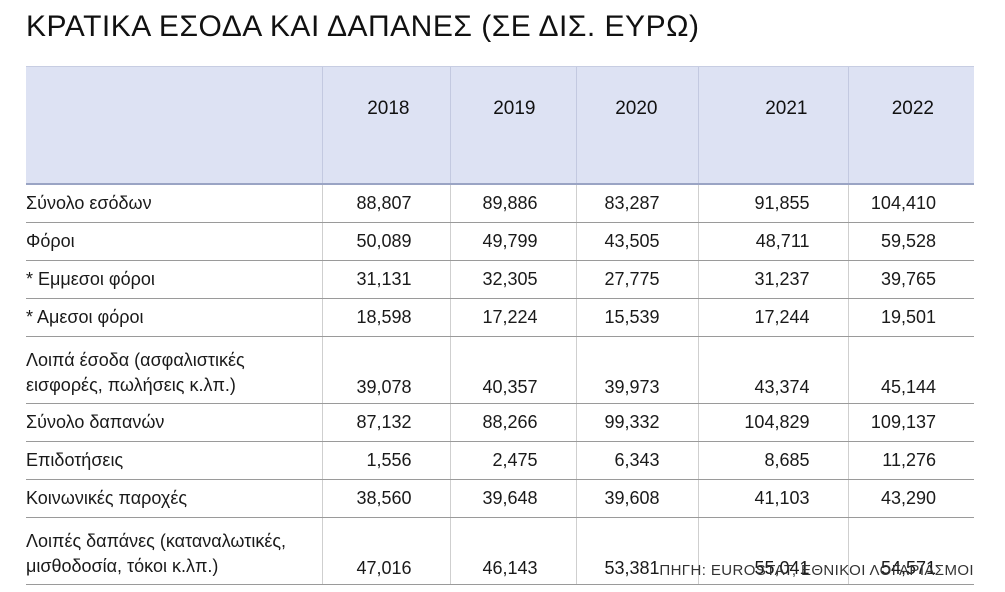 The width and height of the screenshot is (1005, 592). I want to click on value-cell: 48,711, so click(772, 241).